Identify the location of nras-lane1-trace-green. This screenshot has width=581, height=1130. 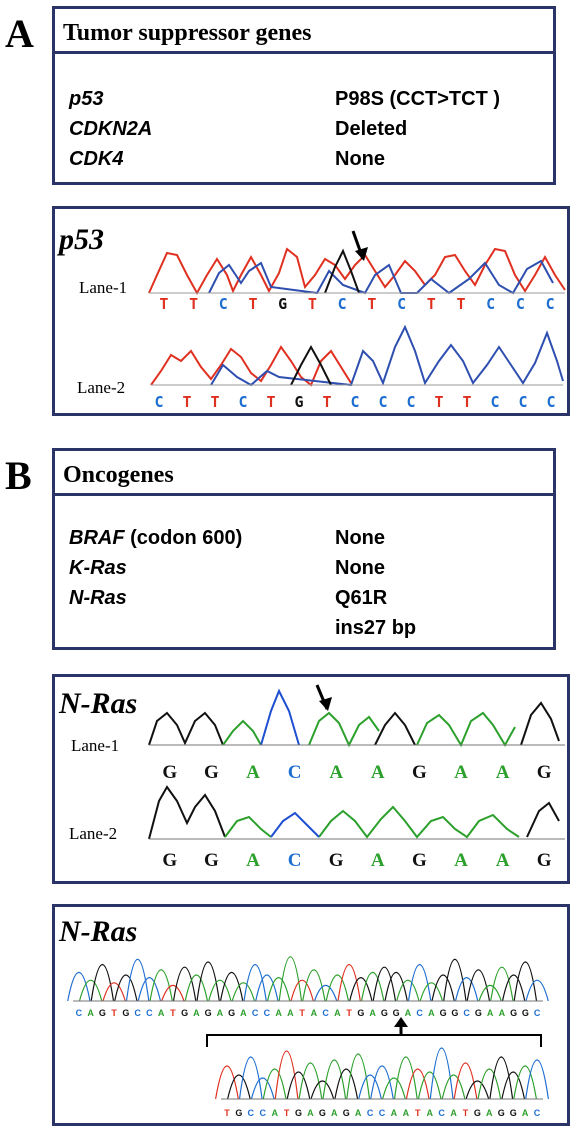
(369, 729).